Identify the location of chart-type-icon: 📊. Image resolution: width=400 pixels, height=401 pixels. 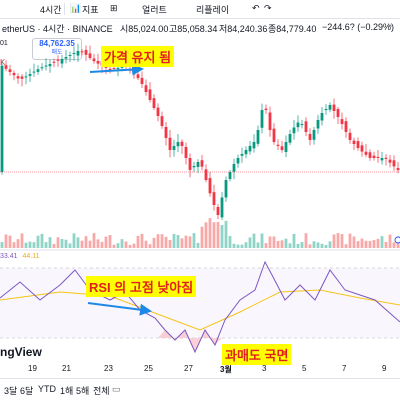
(76, 8).